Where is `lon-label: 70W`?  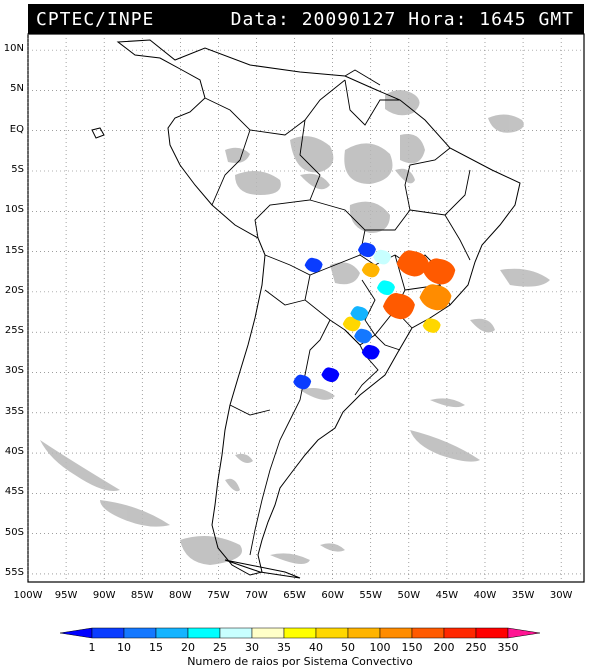
lon-label: 70W is located at coordinates (256, 595).